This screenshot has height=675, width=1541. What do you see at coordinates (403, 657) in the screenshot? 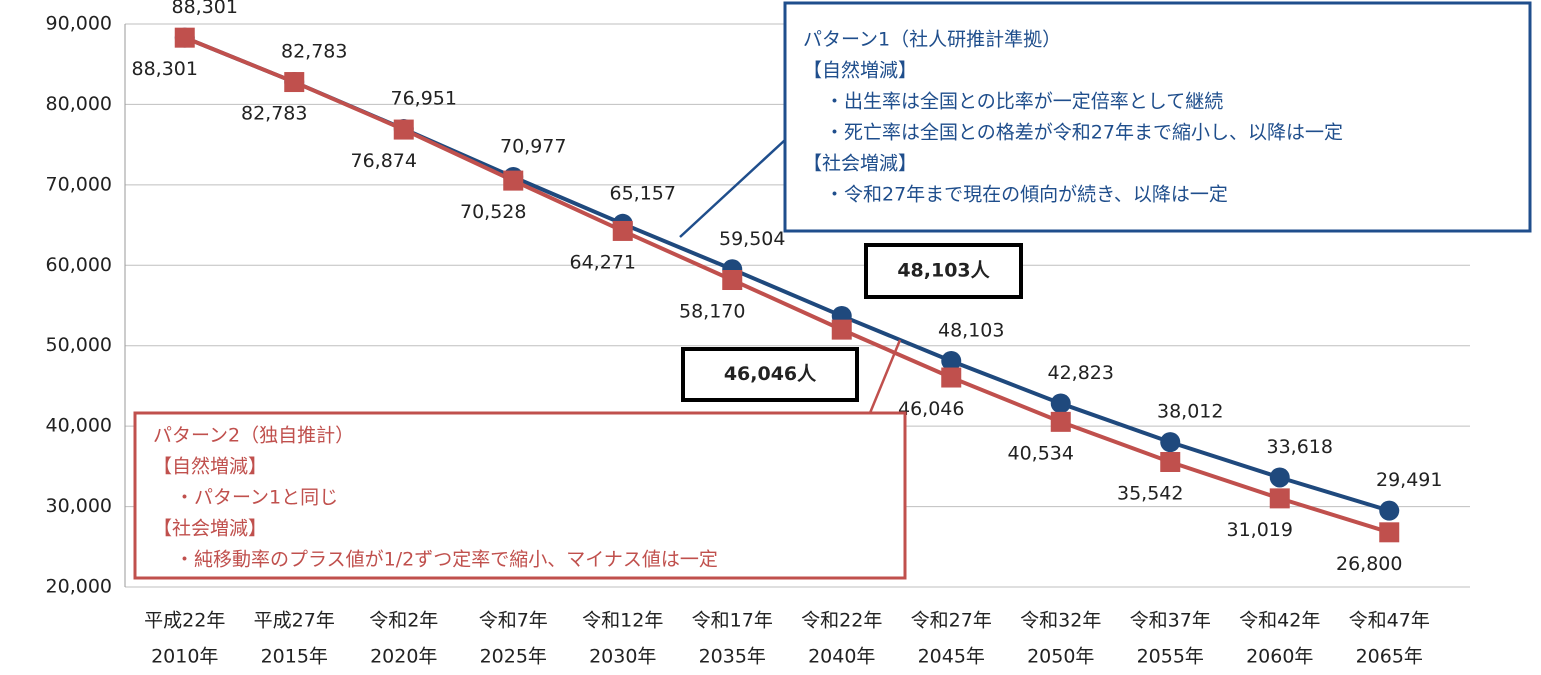
I see `x-tick-label: 2020年` at bounding box center [403, 657].